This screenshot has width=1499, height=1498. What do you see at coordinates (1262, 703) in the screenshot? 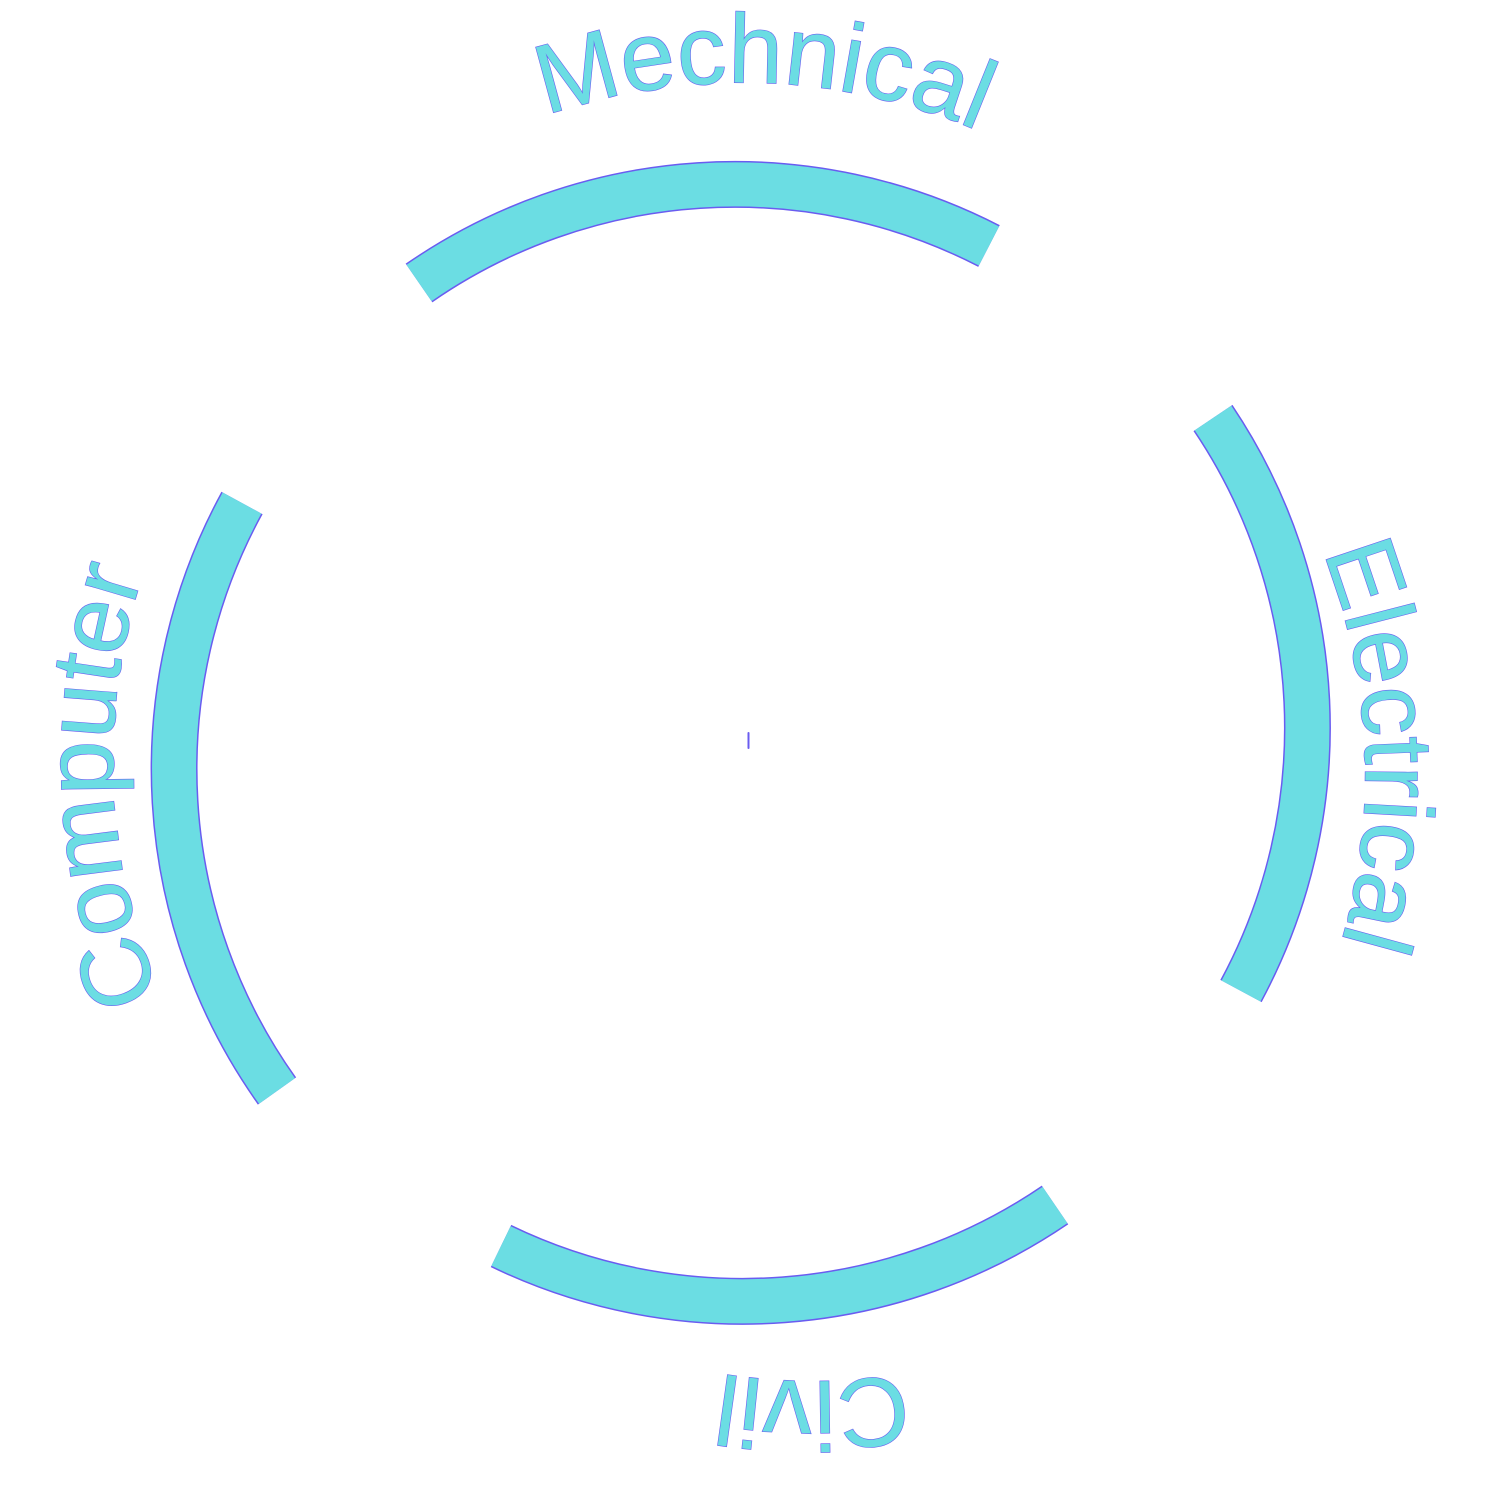
I see `electrical-arc` at bounding box center [1262, 703].